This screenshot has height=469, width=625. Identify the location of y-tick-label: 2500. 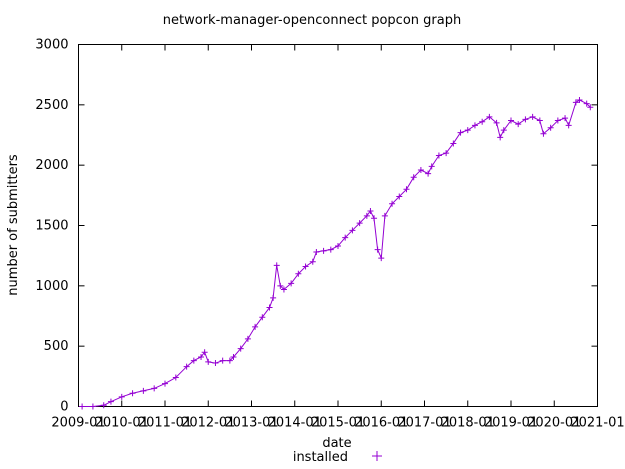
(51, 105).